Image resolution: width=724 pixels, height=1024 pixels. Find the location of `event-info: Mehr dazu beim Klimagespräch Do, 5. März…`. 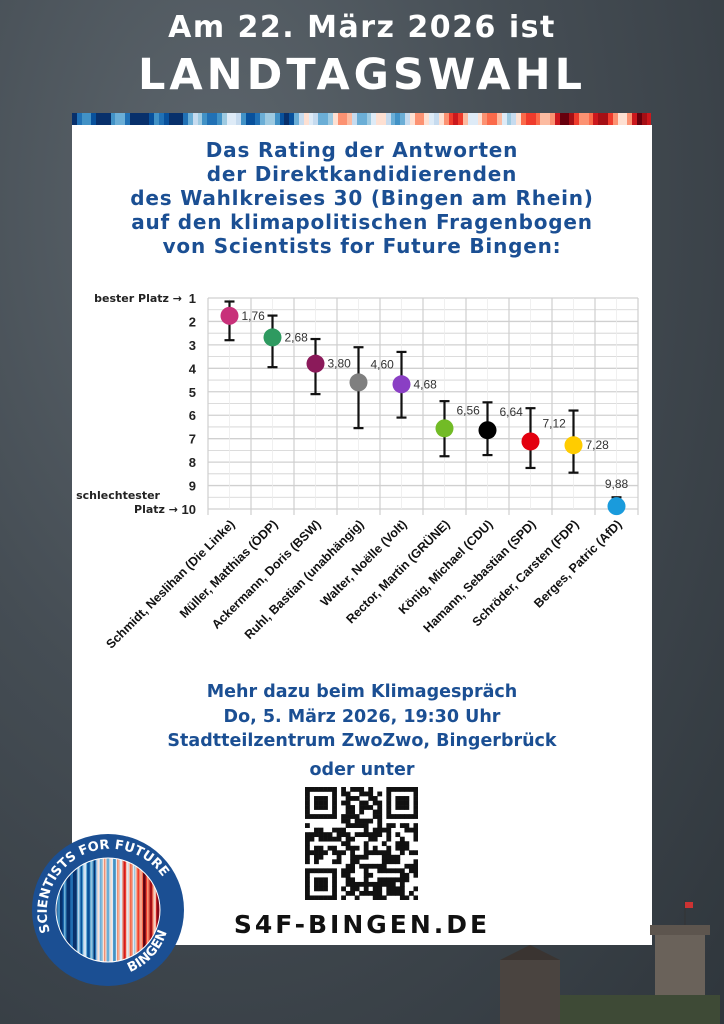

event-info: Mehr dazu beim Klimagespräch Do, 5. März… is located at coordinates (362, 731).